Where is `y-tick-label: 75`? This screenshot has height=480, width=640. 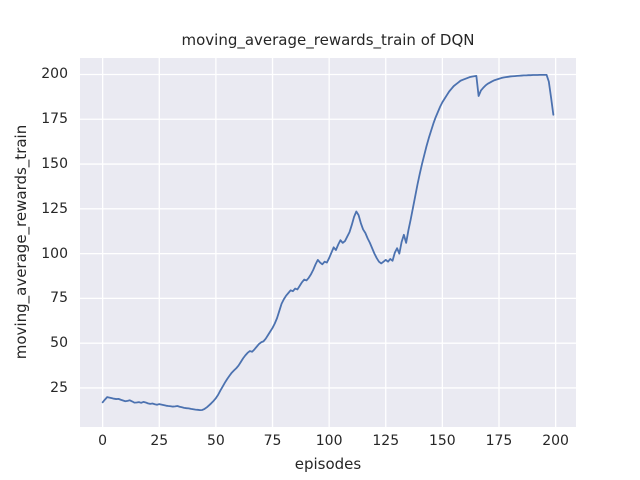
y-tick-label: 75 is located at coordinates (59, 298).